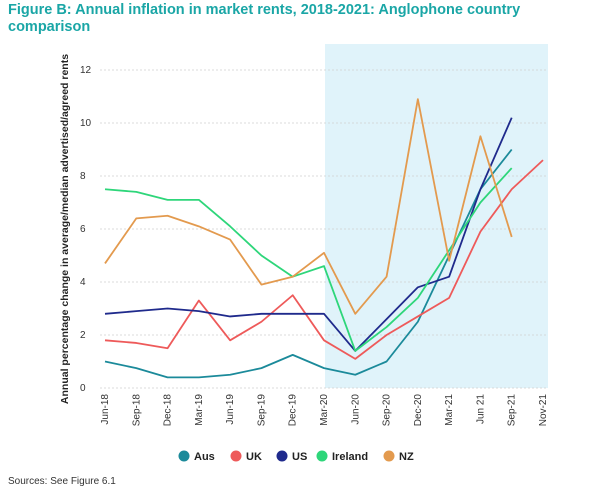 The image size is (592, 499). What do you see at coordinates (62, 481) in the screenshot?
I see `source-note: Sources: See Figure 6.1` at bounding box center [62, 481].